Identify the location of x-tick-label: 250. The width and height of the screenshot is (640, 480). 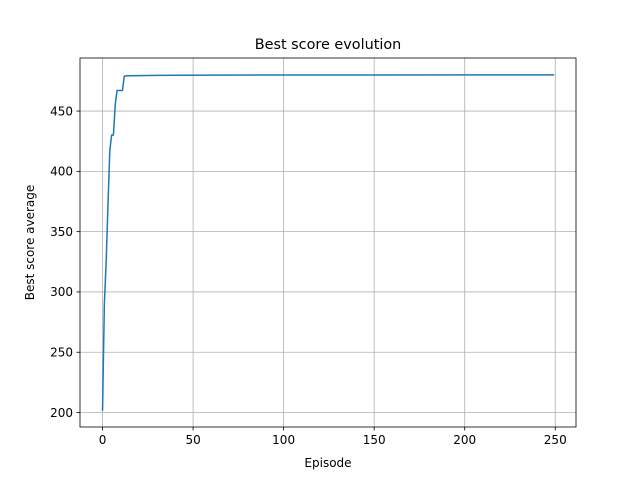
(555, 440).